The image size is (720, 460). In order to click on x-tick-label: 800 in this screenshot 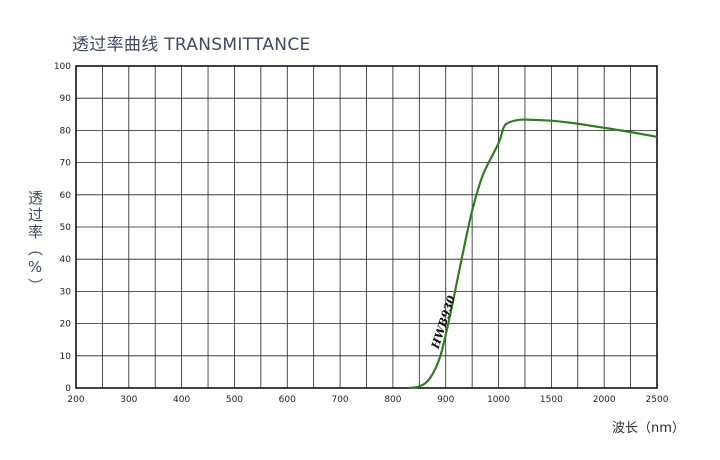, I will do `click(392, 400)`.